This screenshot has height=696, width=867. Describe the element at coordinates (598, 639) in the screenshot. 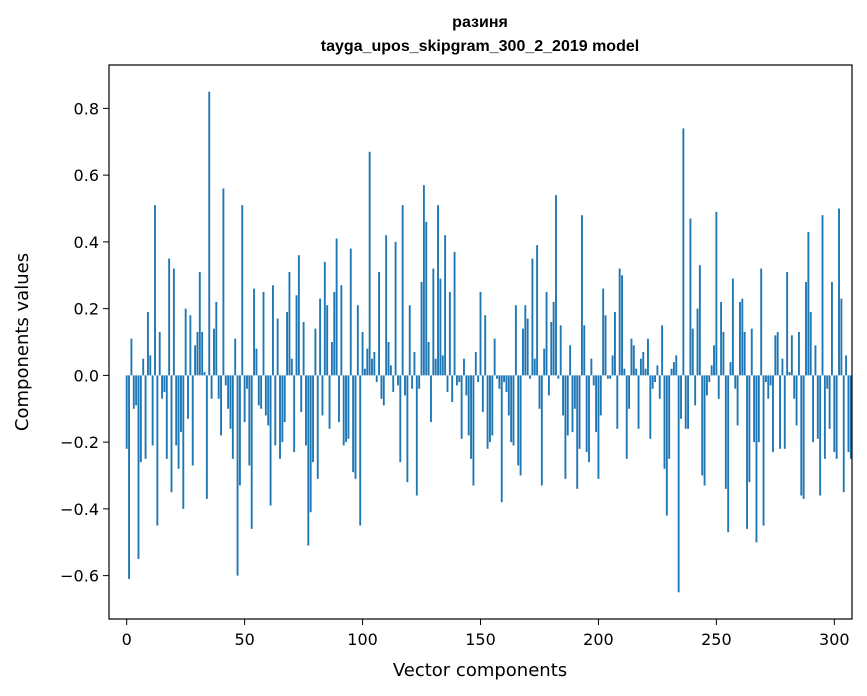

I see `x-tick-label: 200` at that location.